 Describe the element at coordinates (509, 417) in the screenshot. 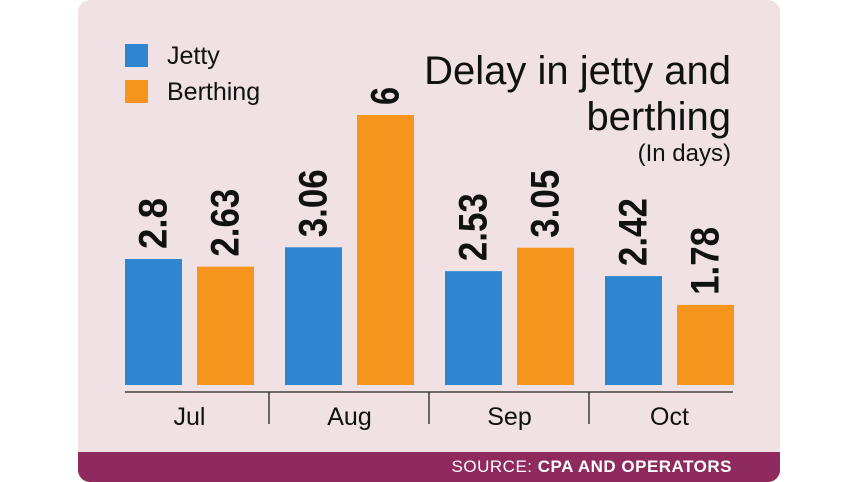

I see `x-tick-label-sep: Sep` at that location.